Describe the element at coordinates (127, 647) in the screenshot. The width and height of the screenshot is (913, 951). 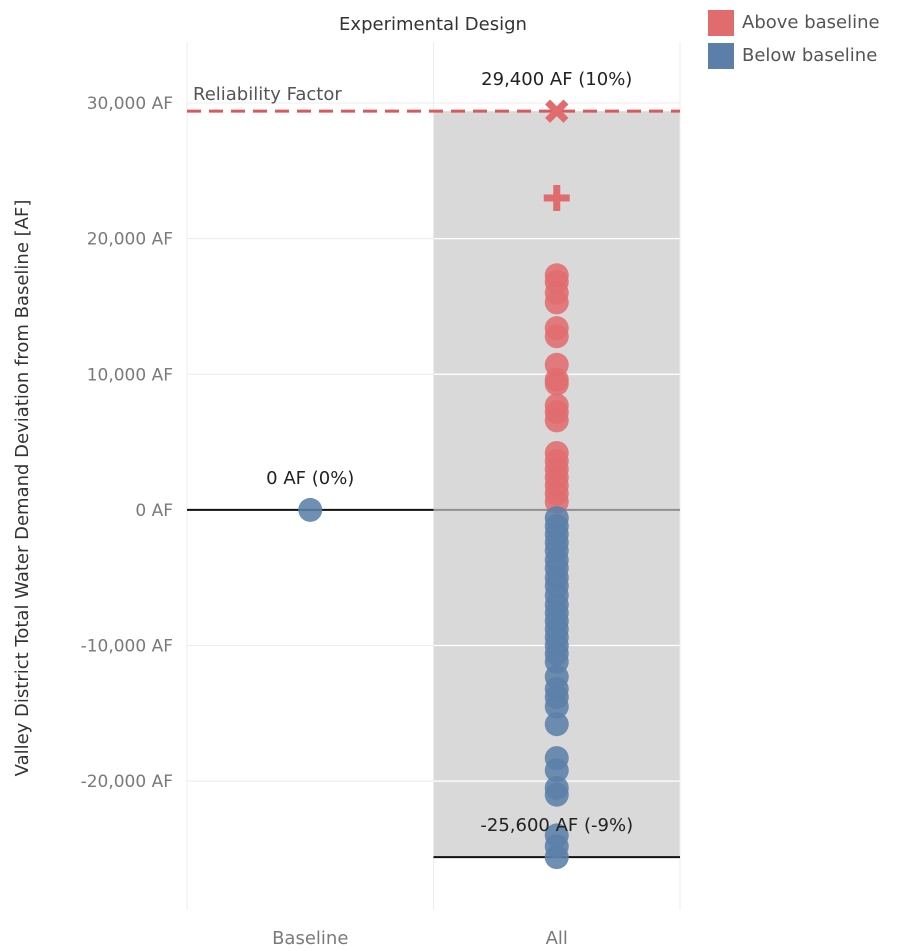
I see `y-tick-label: -10,000 AF` at that location.